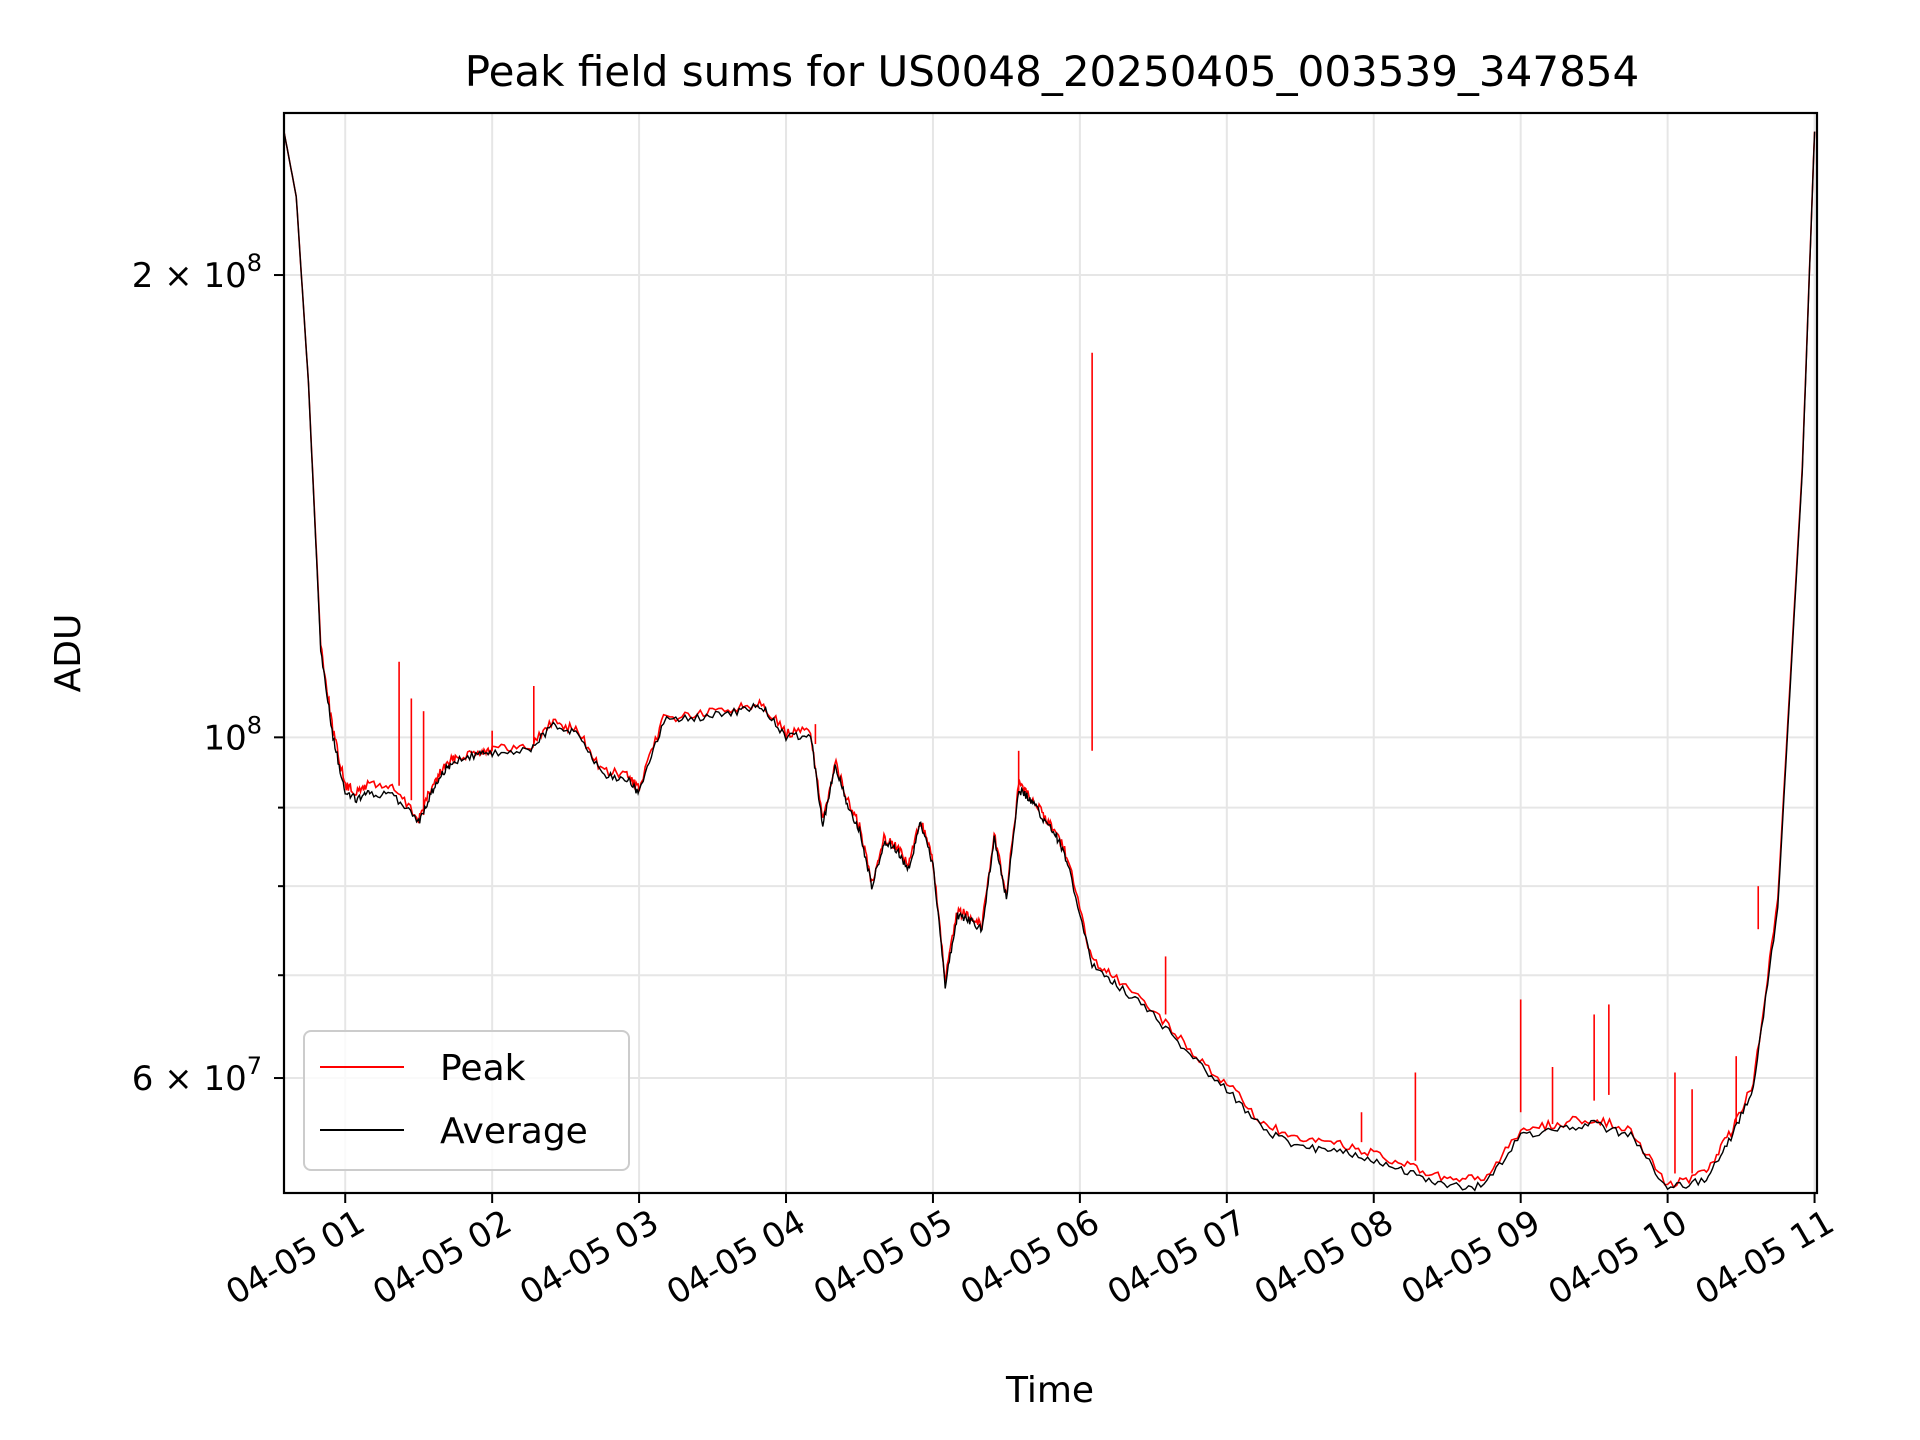 The height and width of the screenshot is (1440, 1920). Describe the element at coordinates (483, 1068) in the screenshot. I see `legend-label-peak: Peak` at that location.